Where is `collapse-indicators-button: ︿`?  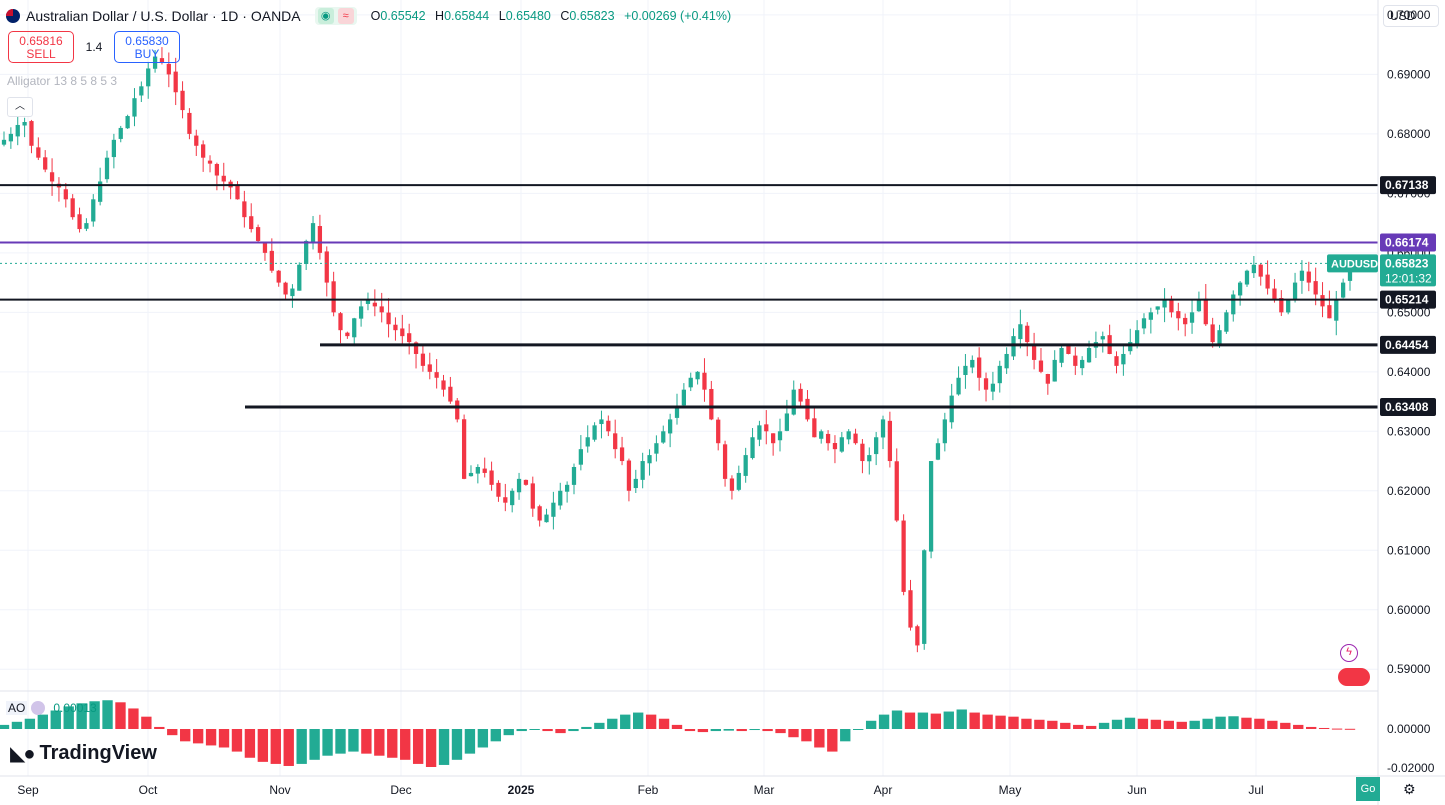
collapse-indicators-button: ︿ is located at coordinates (20, 107).